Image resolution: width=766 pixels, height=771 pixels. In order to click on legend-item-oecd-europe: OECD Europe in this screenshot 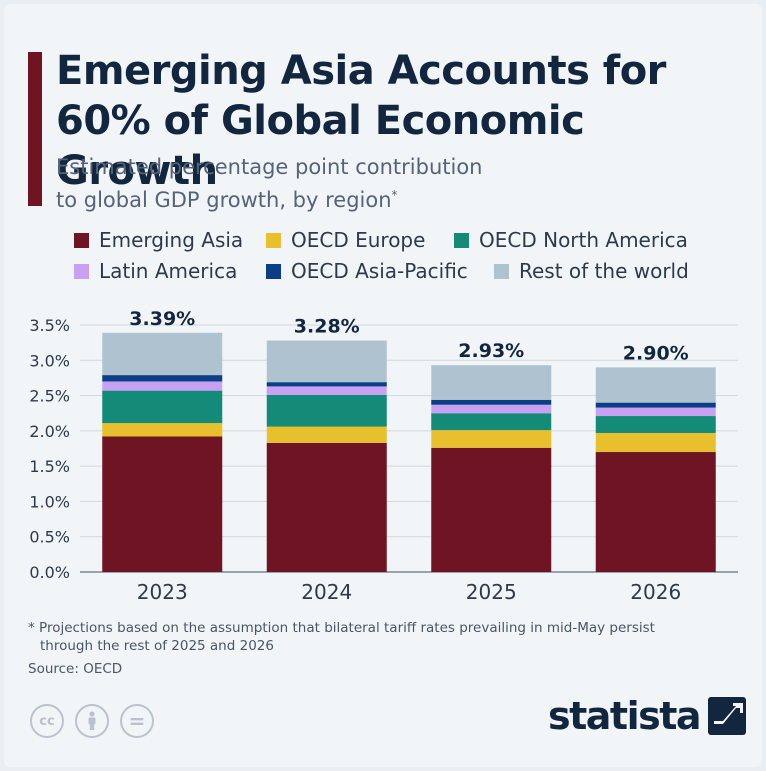, I will do `click(345, 240)`.